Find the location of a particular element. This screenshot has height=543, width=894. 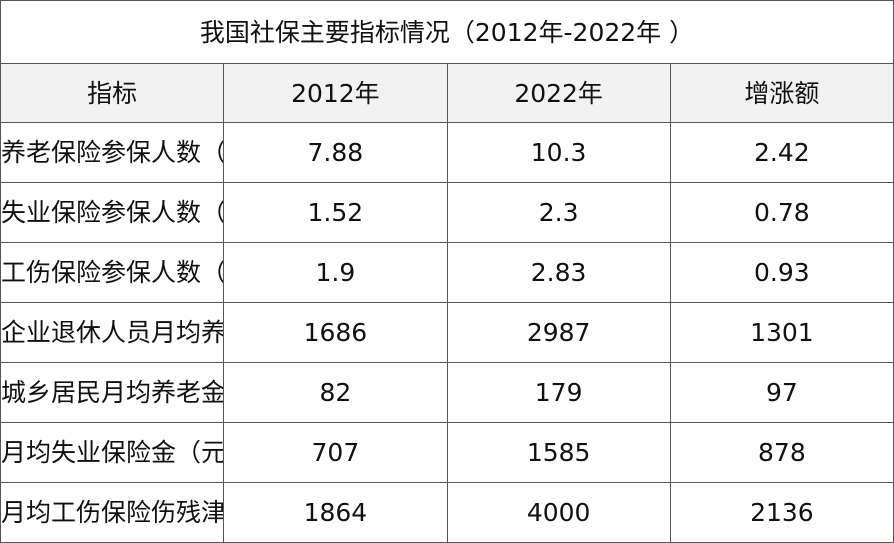

value-2012-cell: 1.52 is located at coordinates (335, 212).